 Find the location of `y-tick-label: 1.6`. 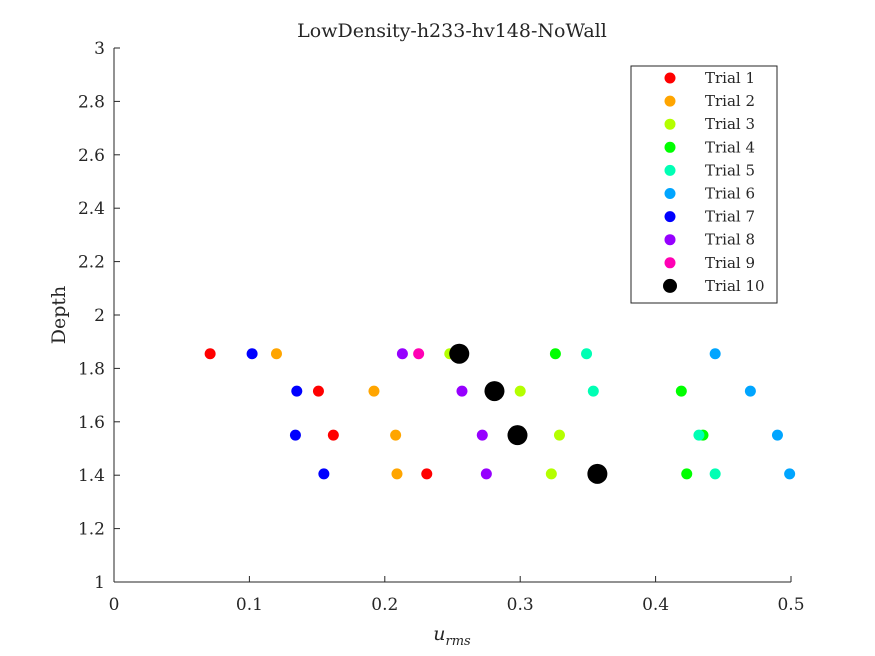

y-tick-label: 1.6 is located at coordinates (91, 423).